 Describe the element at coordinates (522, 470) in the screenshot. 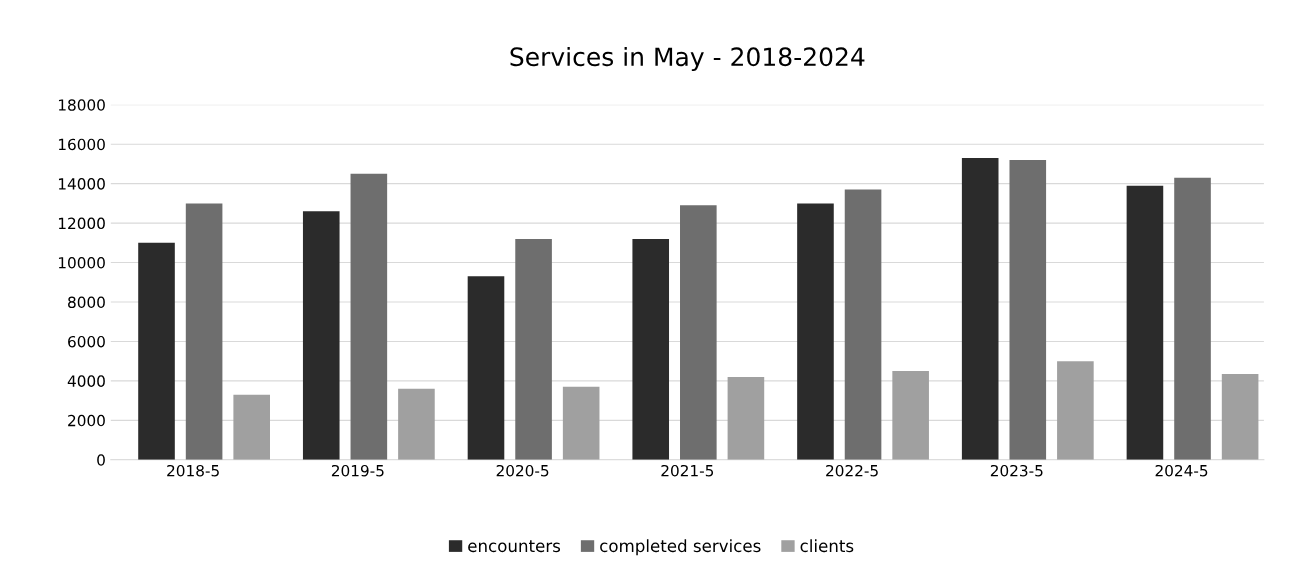

I see `x-tick-label: 2020-5` at that location.